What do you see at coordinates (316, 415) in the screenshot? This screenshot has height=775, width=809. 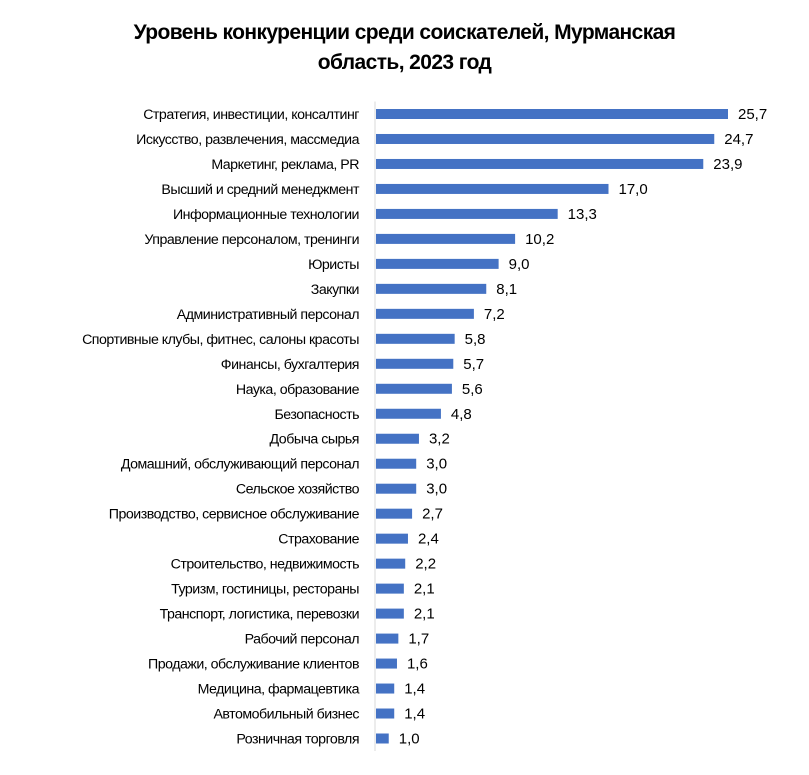 I see `category-label: Безопасность` at bounding box center [316, 415].